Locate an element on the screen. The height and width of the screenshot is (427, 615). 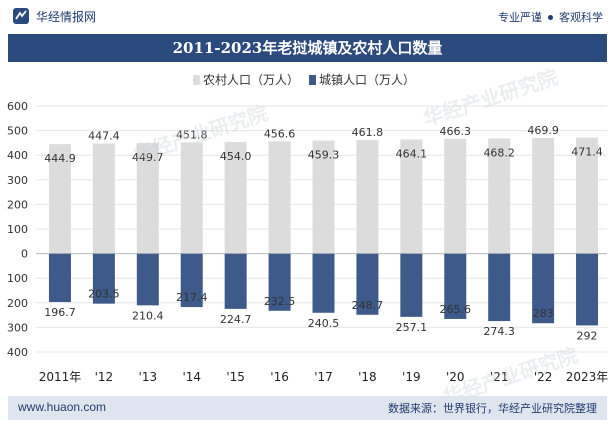
urban-data-label: 265.6 is located at coordinates (456, 309).